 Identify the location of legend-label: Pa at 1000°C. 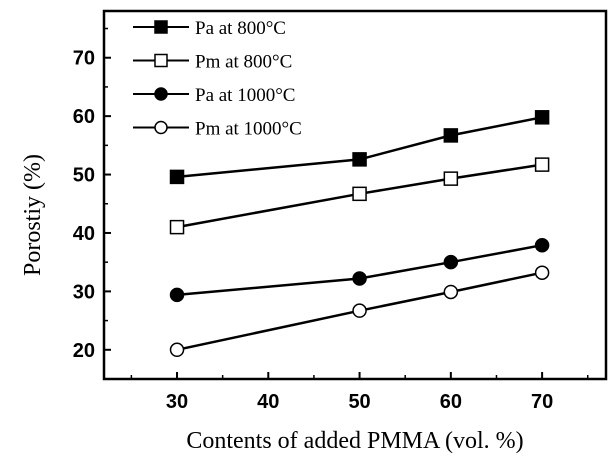
(245, 95).